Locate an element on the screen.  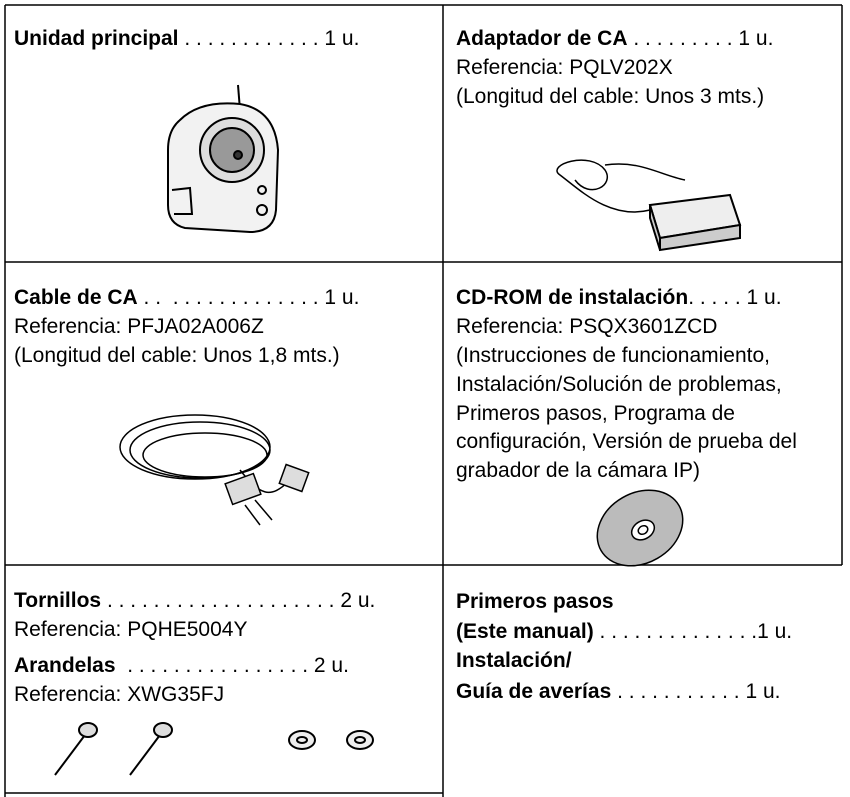
item-name: (Este manual) is located at coordinates (525, 631).